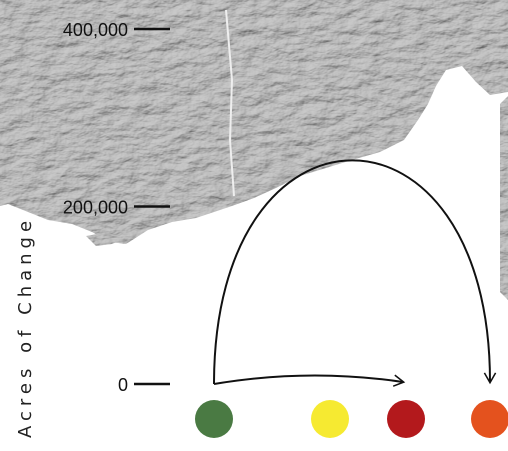 The image size is (508, 451). What do you see at coordinates (123, 385) in the screenshot?
I see `y-tick-label: 0` at bounding box center [123, 385].